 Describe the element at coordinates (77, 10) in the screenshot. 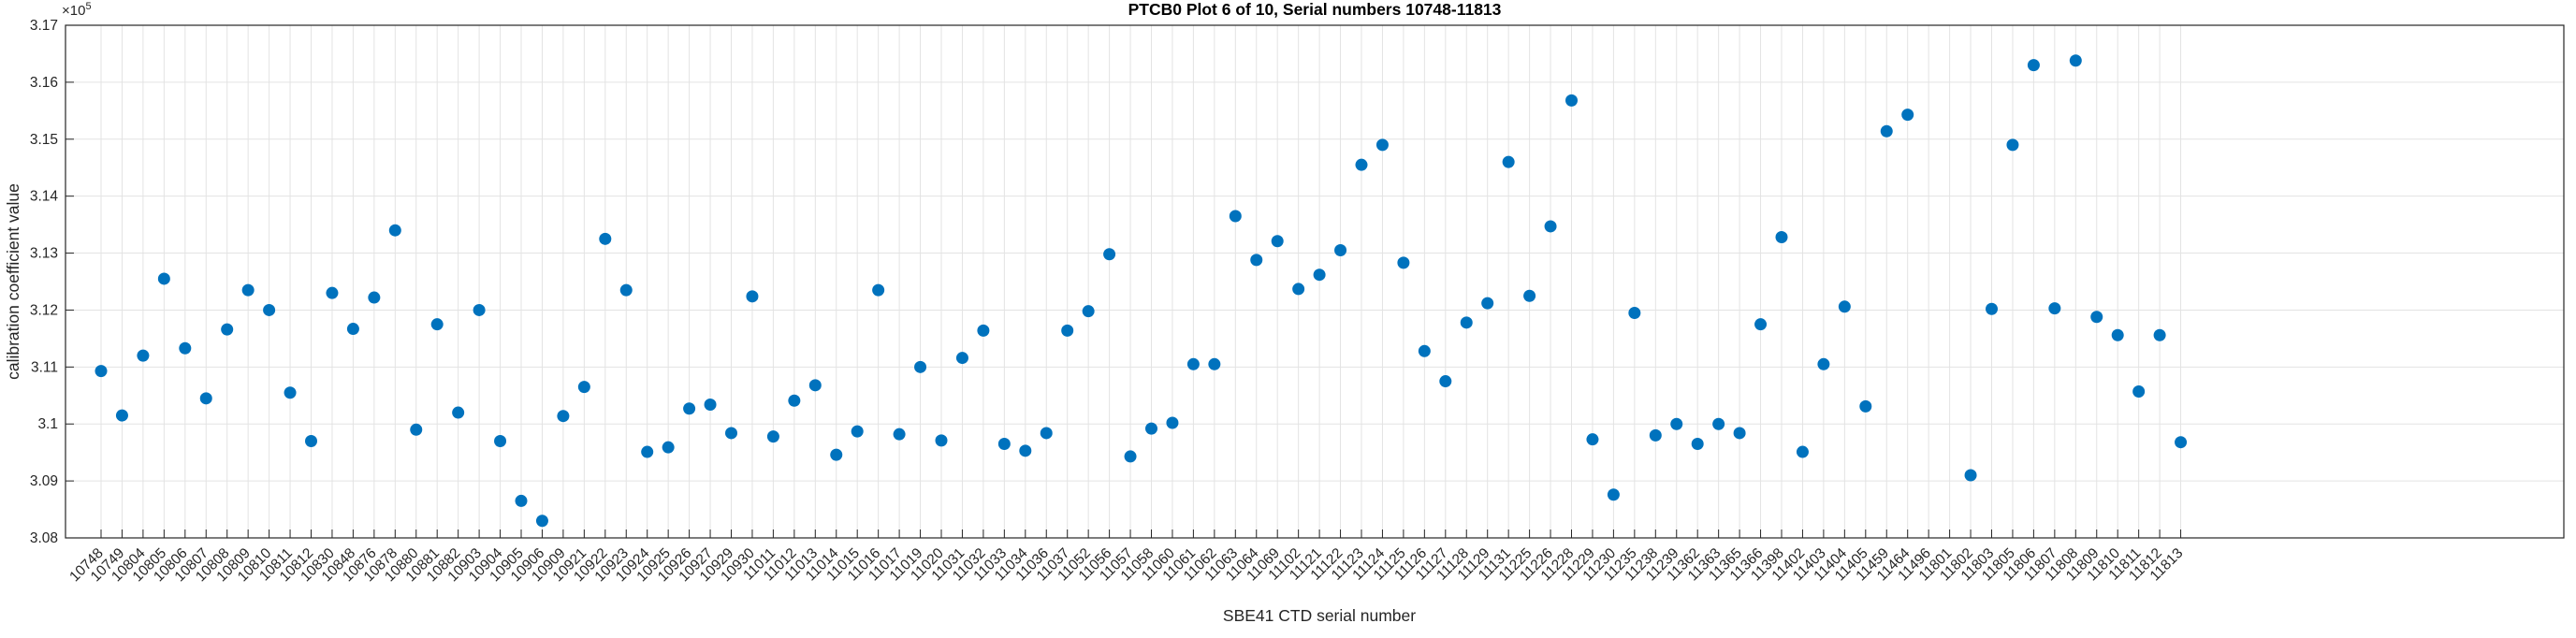

I see `y-axis-multiplier: ×10⁵` at that location.